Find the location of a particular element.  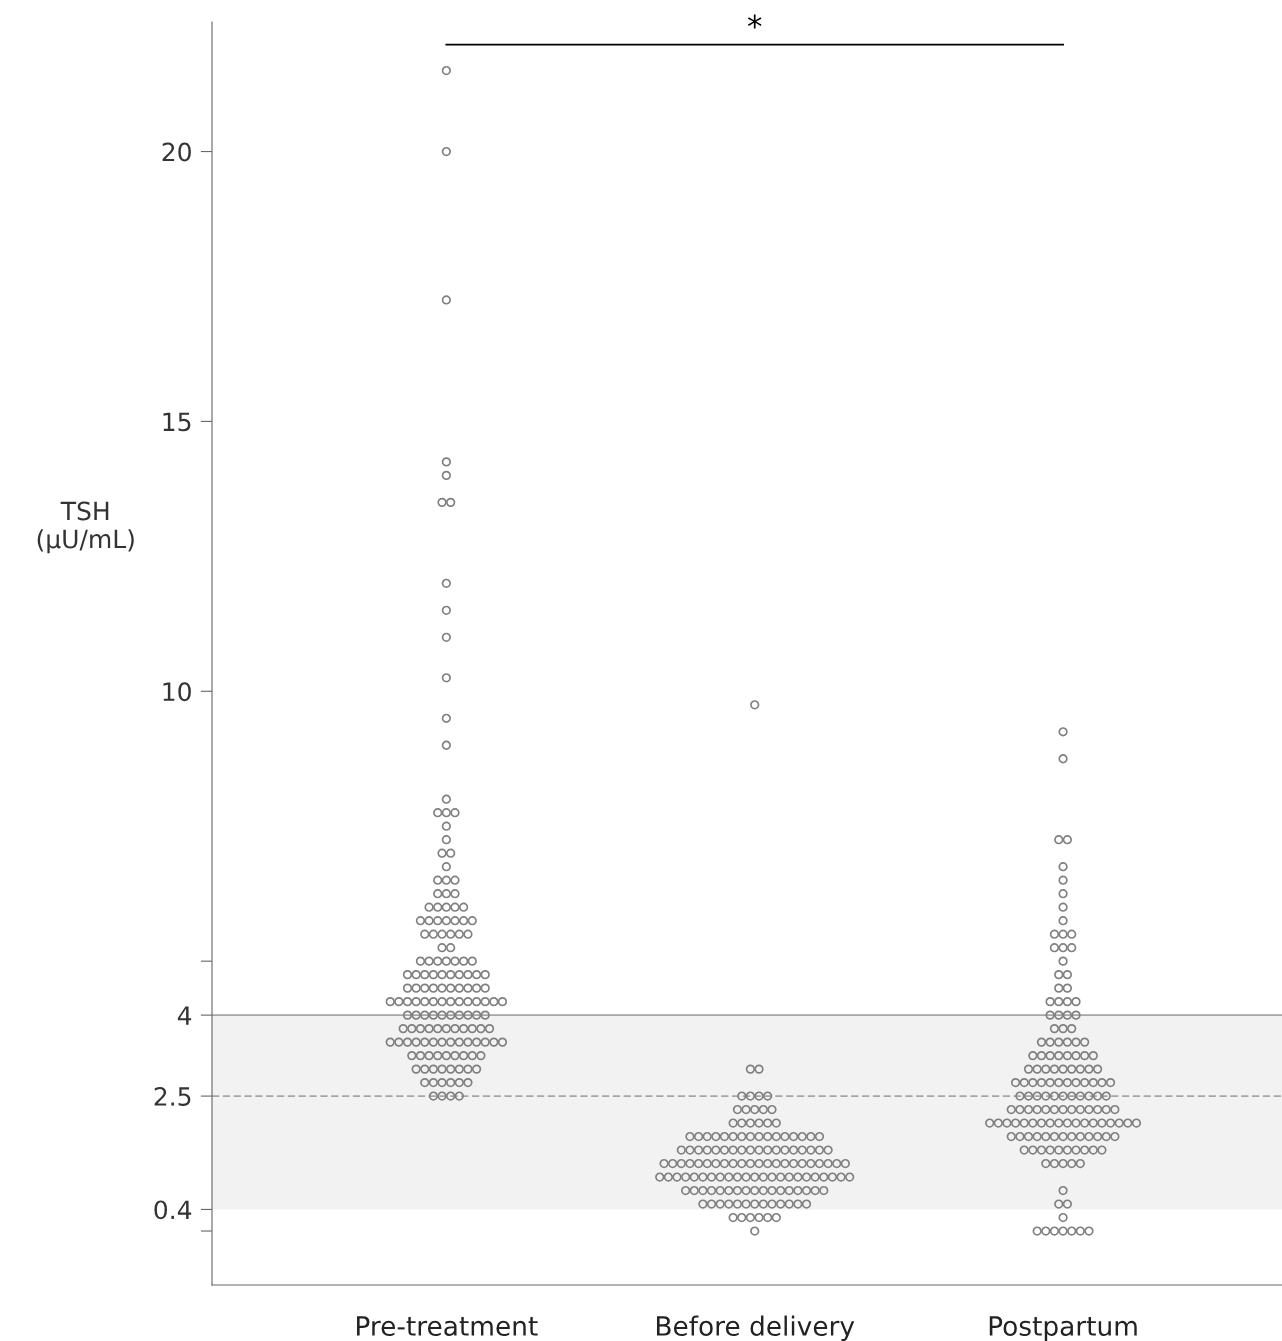

annotation: * is located at coordinates (754, 21).